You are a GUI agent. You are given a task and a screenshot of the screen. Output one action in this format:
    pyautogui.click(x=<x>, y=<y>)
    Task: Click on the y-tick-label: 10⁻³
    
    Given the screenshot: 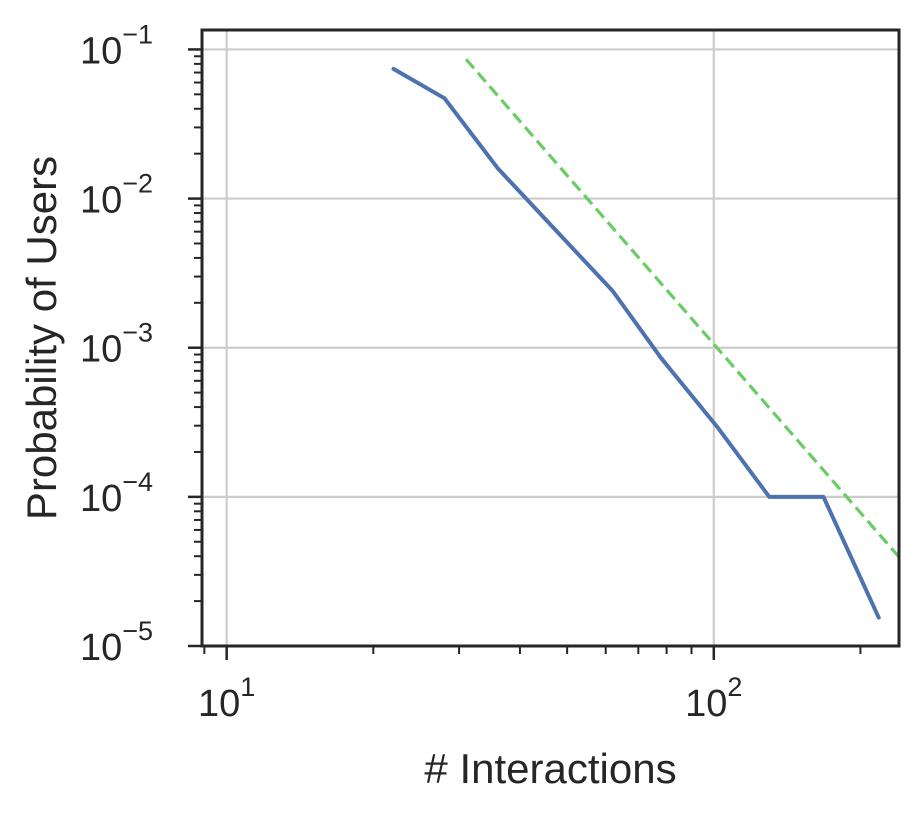 What is the action you would take?
    pyautogui.click(x=116, y=344)
    